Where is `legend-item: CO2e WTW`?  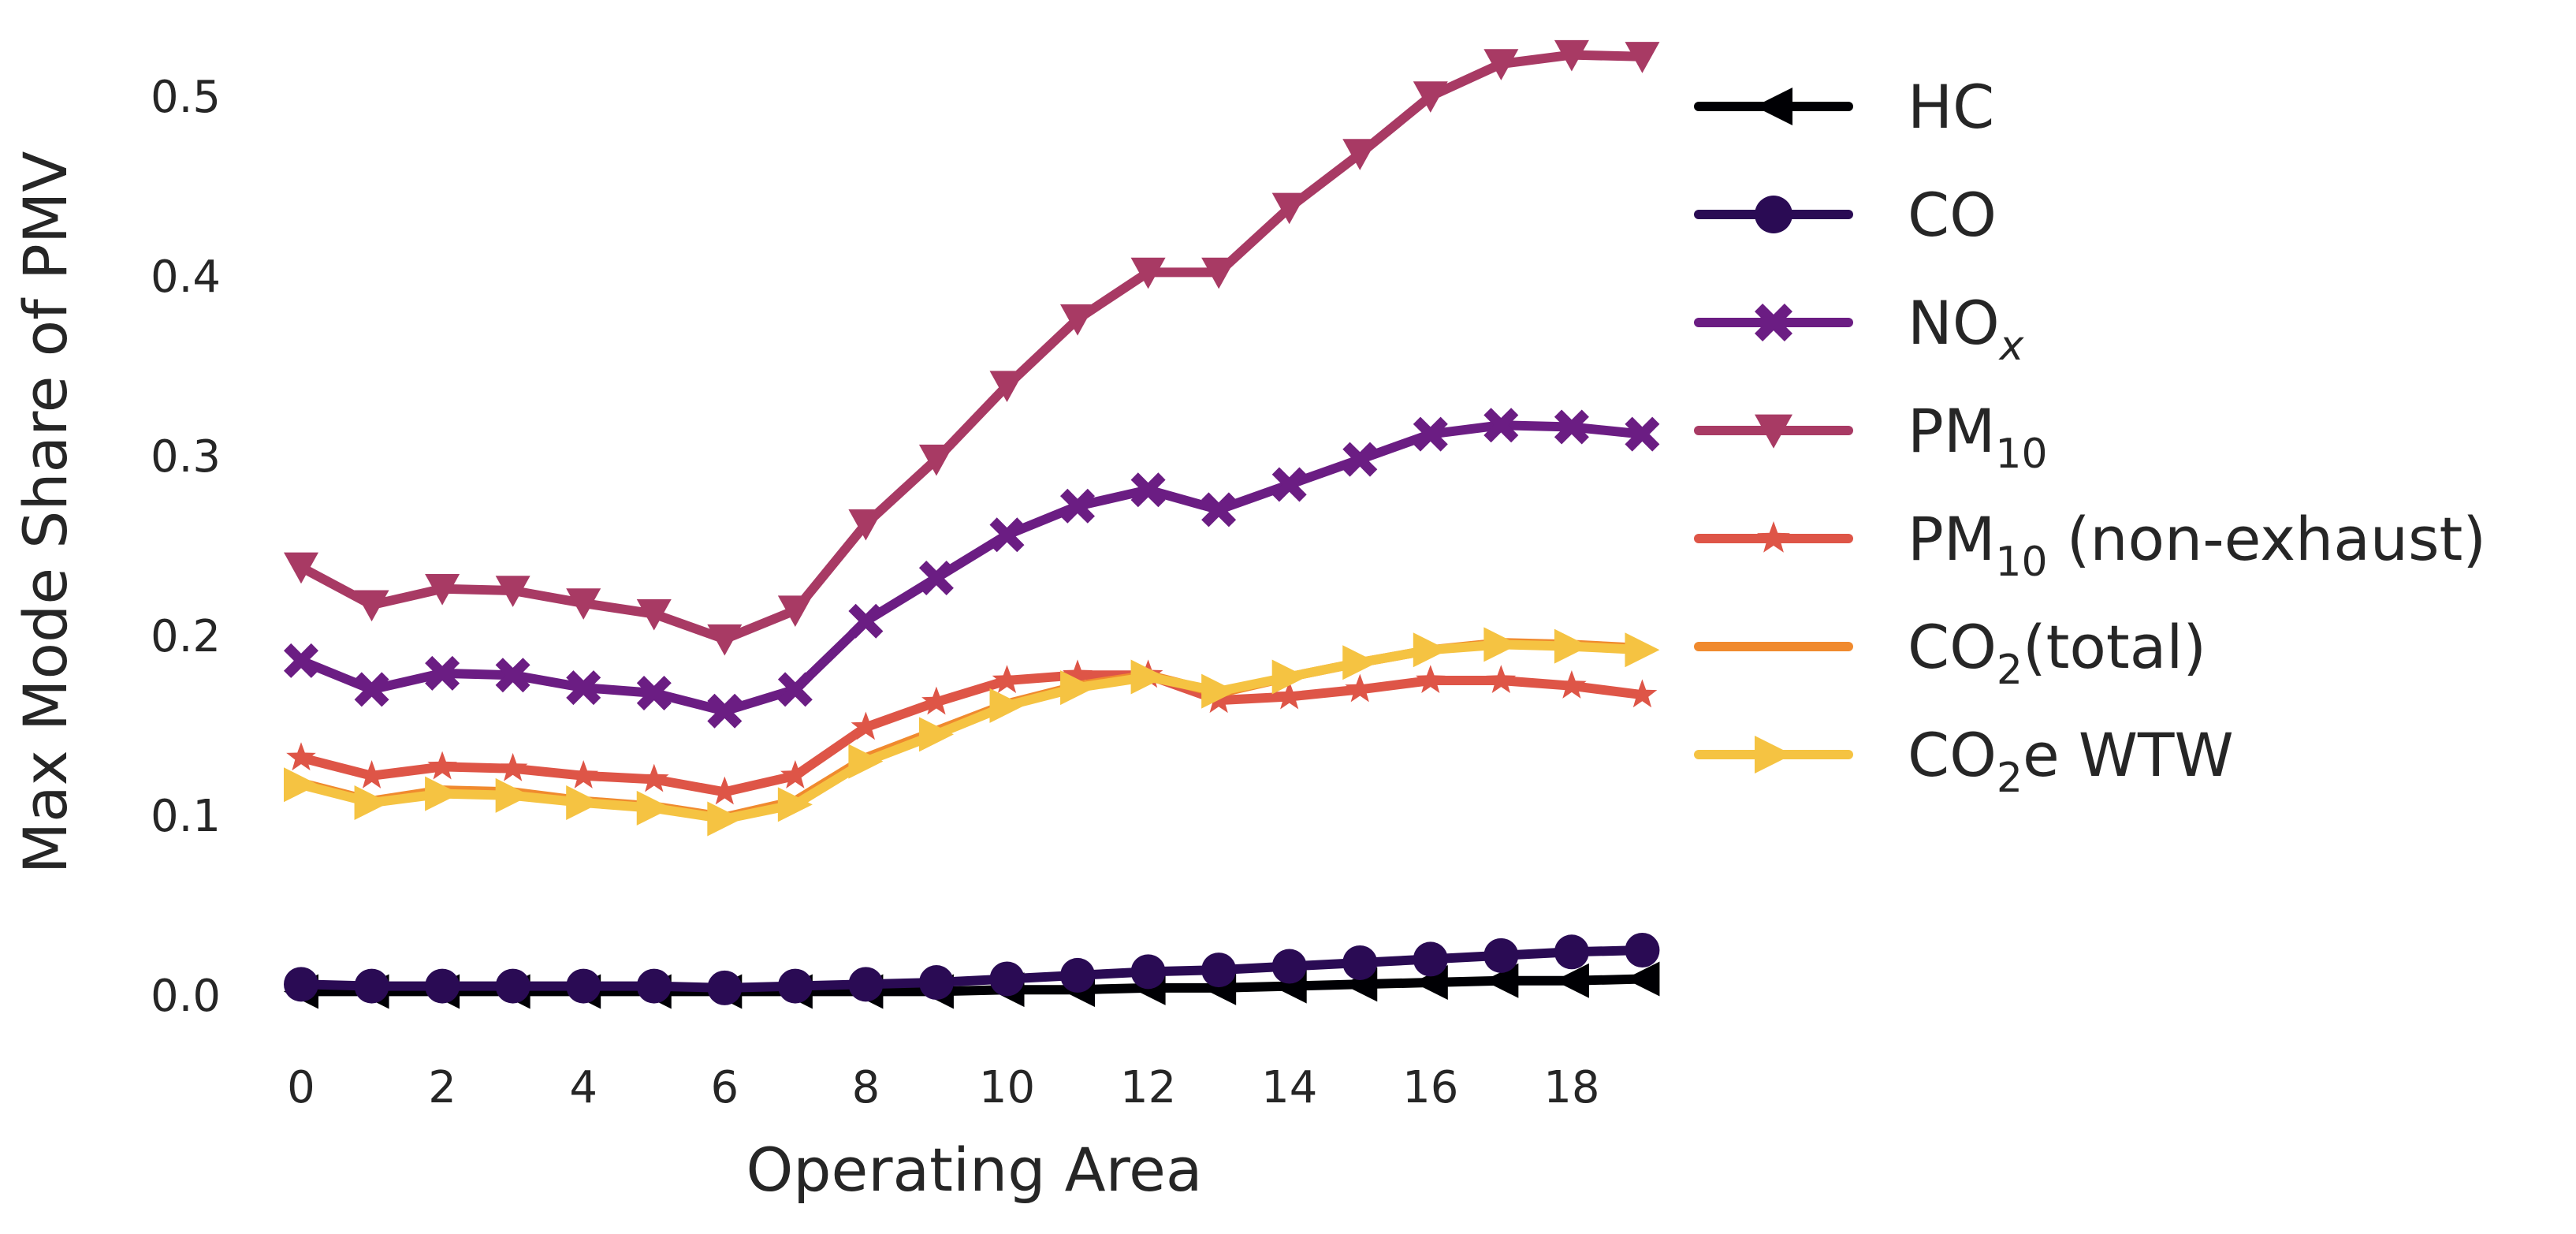 legend-item: CO2e WTW is located at coordinates (1964, 761).